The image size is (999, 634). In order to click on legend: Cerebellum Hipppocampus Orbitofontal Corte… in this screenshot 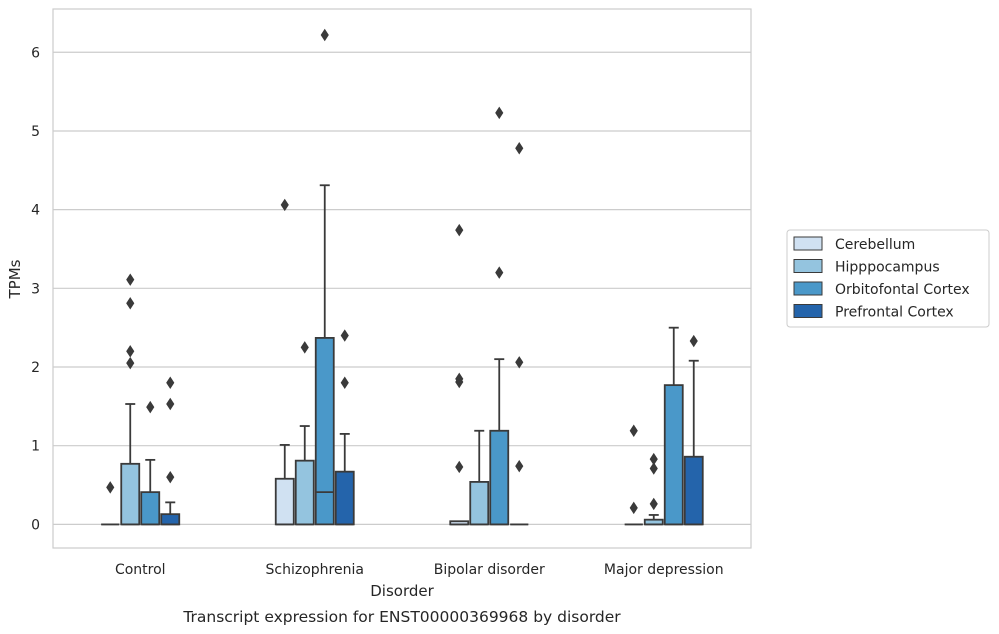, I will do `click(888, 278)`.